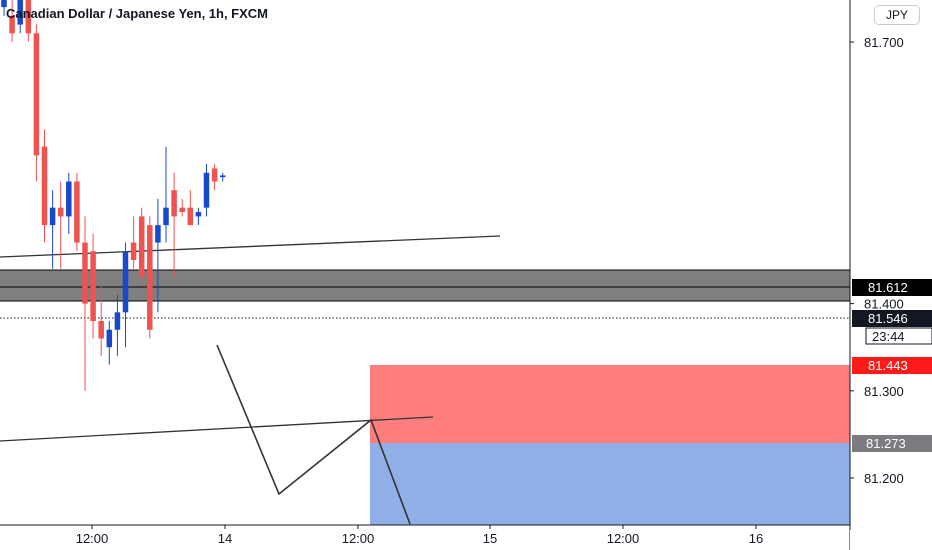 Image resolution: width=932 pixels, height=550 pixels. I want to click on countdown-label-bg, so click(898, 336).